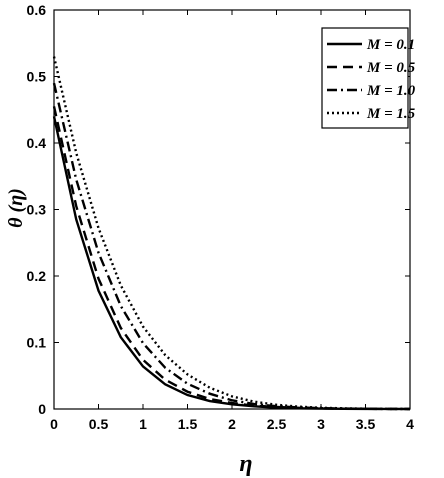 The height and width of the screenshot is (478, 444). I want to click on y-tick-label: 0.3, so click(37, 210).